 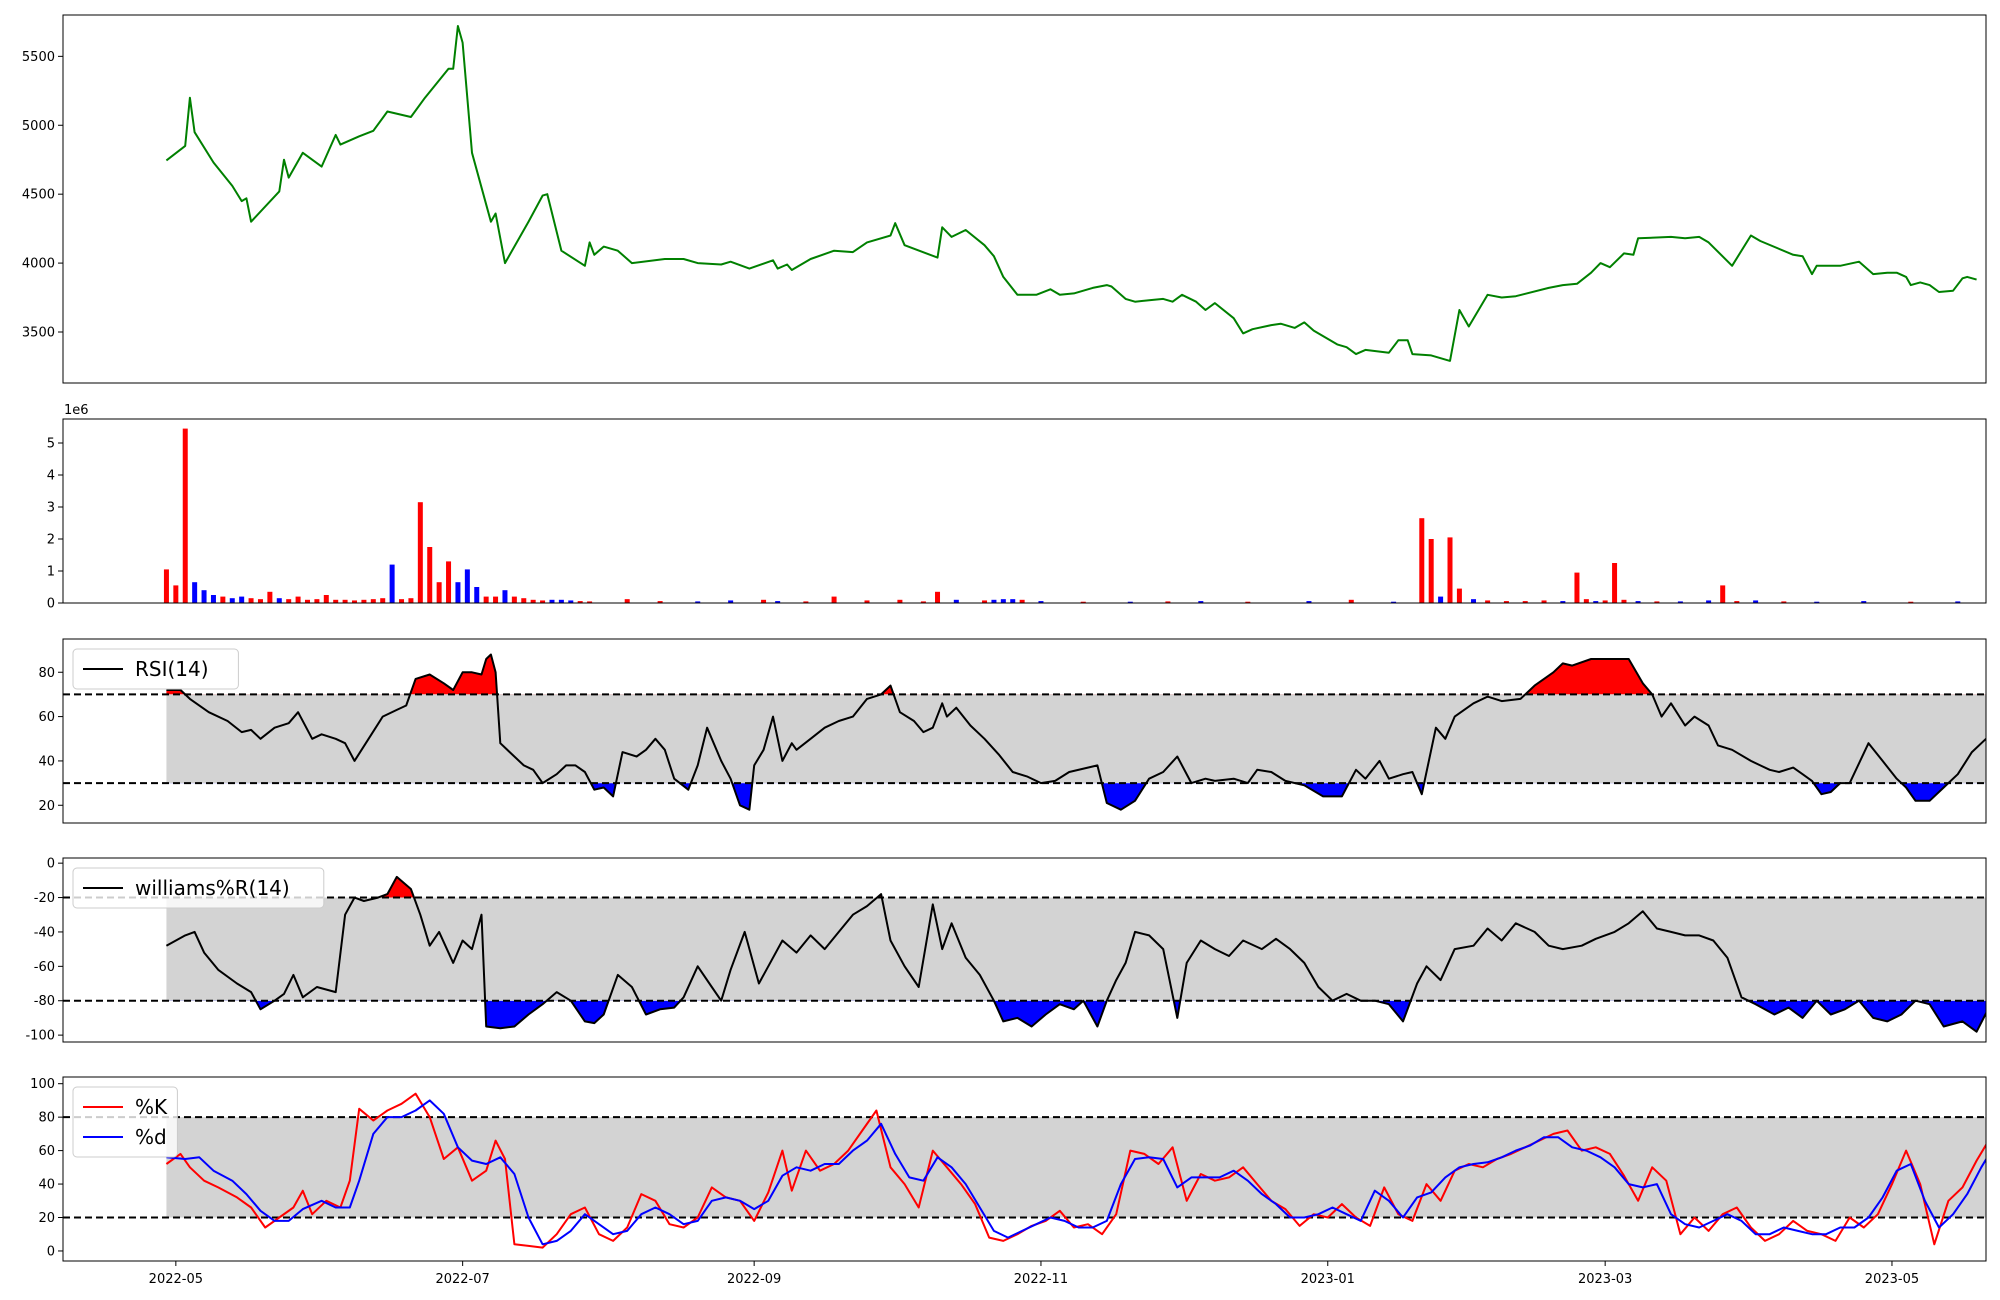 What do you see at coordinates (51, 540) in the screenshot?
I see `y-tick-label: 2` at bounding box center [51, 540].